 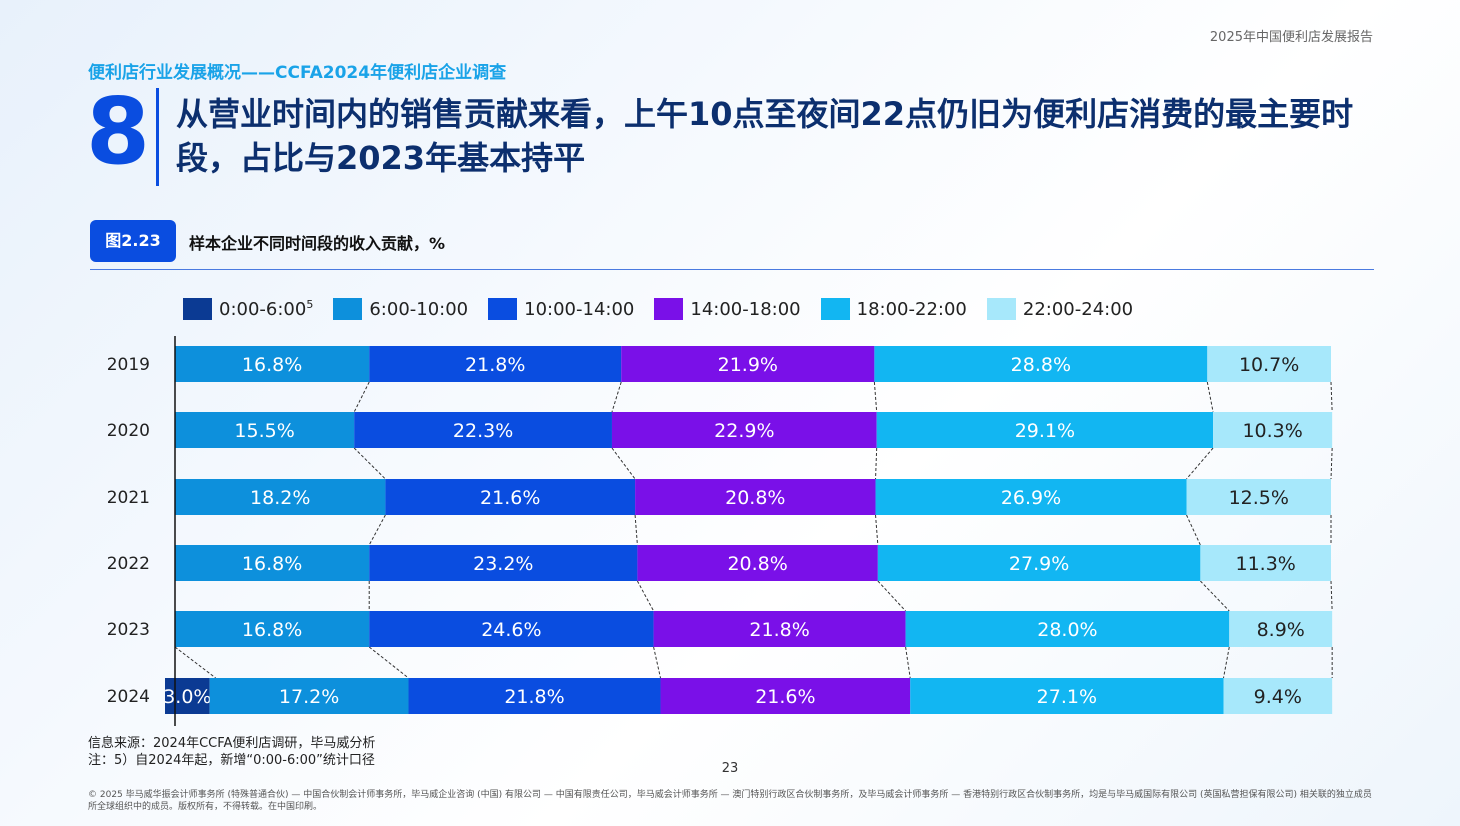 I want to click on data-label: 26.9%, so click(x=1031, y=498).